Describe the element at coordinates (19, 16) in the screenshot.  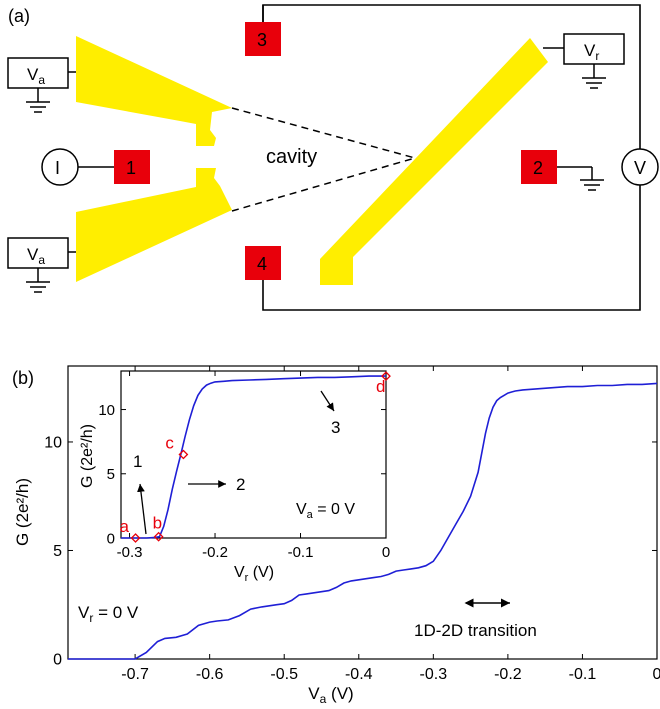
I see `panel-a-label: (a)` at that location.